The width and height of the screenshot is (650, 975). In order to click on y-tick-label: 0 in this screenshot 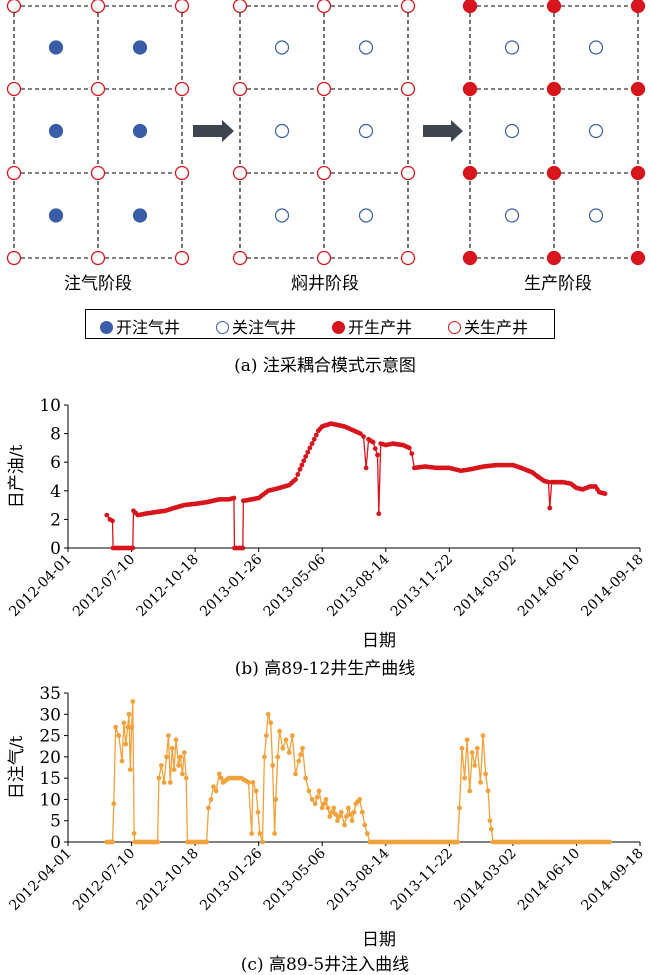, I will do `click(55, 843)`.